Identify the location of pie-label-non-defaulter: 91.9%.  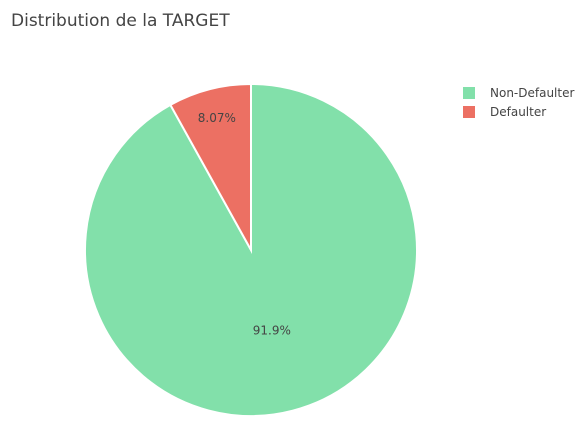
(272, 330).